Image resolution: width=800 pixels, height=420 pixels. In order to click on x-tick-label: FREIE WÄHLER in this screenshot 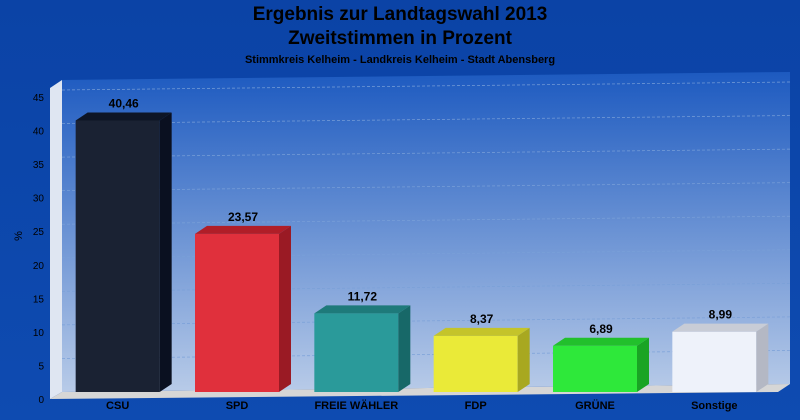, I will do `click(356, 405)`.